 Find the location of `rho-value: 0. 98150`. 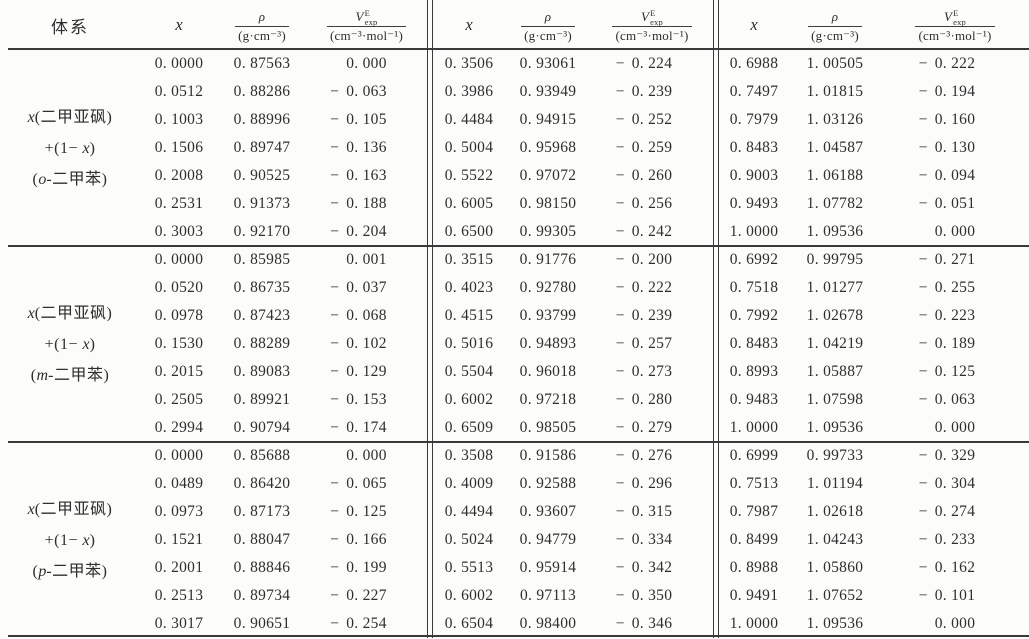

rho-value: 0. 98150 is located at coordinates (548, 203).